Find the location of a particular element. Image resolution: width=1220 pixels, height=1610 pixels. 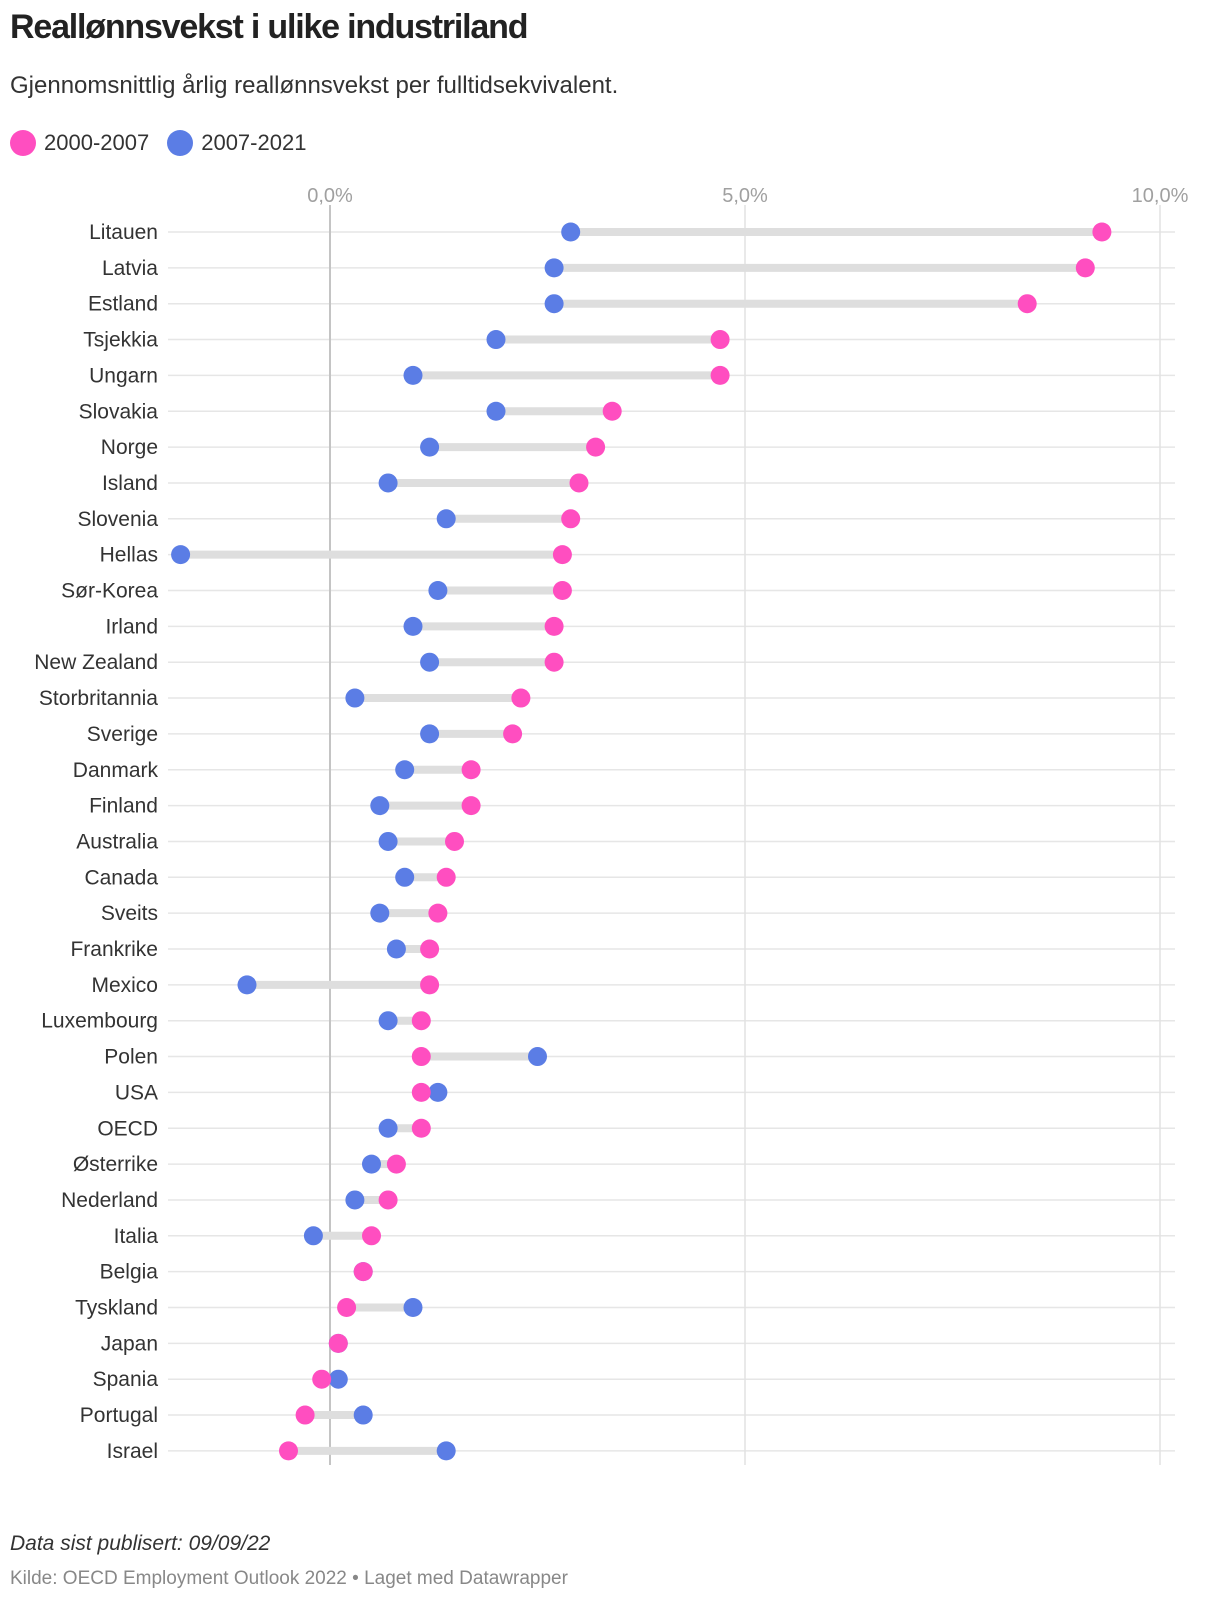

x-tick-label: 0,0% is located at coordinates (330, 196).